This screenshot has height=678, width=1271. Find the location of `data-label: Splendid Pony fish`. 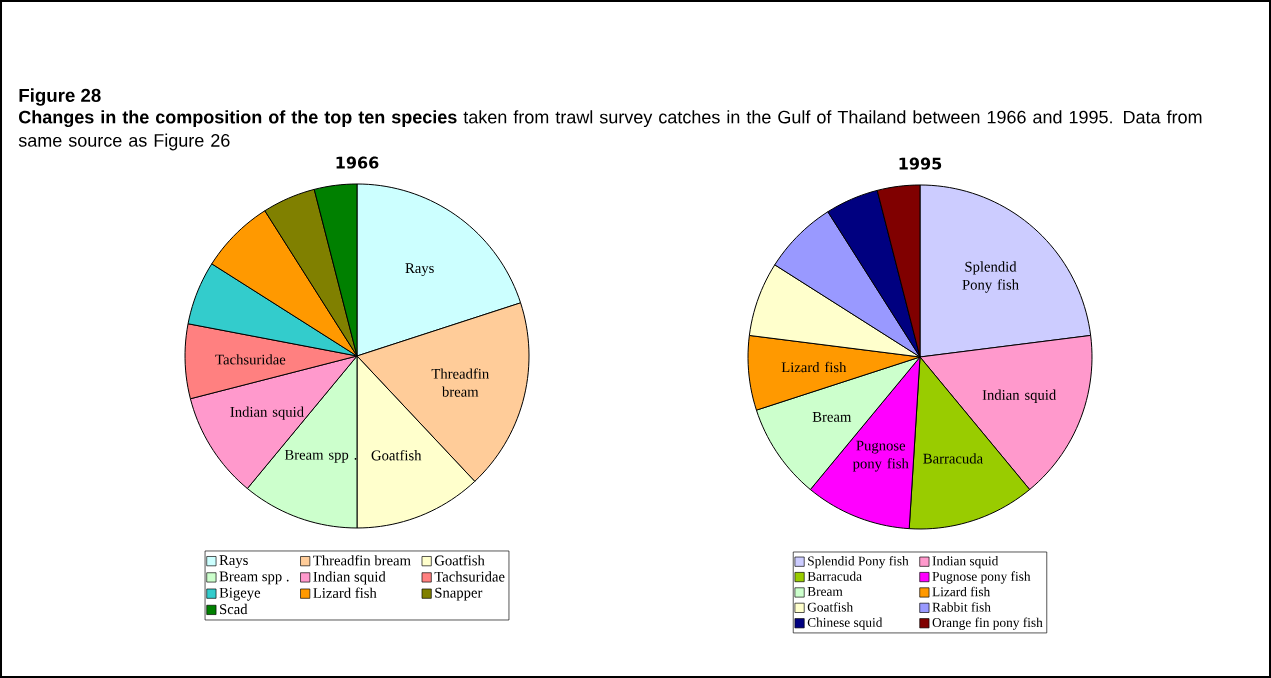

data-label: Splendid Pony fish is located at coordinates (990, 277).